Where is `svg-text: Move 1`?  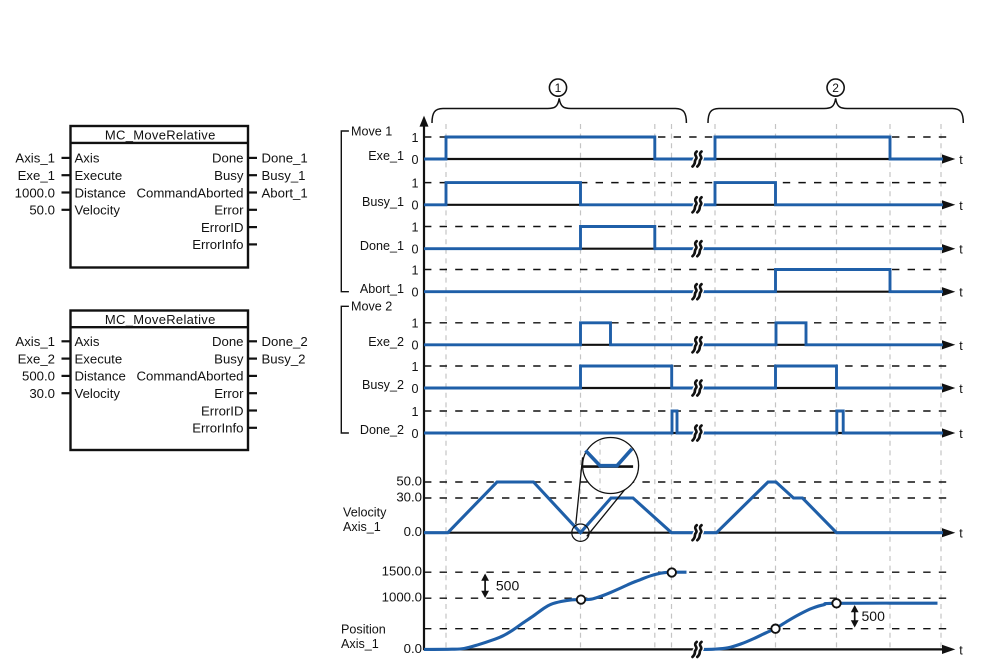
svg-text: Move 1 is located at coordinates (371, 131).